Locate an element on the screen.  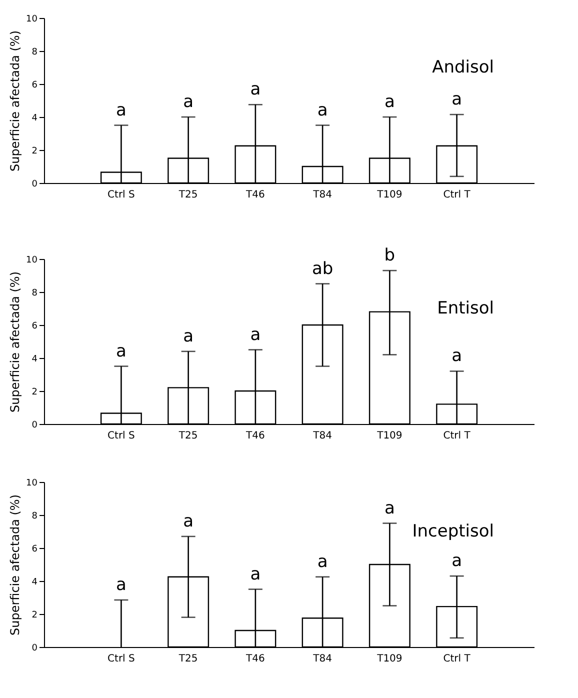
annotation: ab is located at coordinates (323, 268).